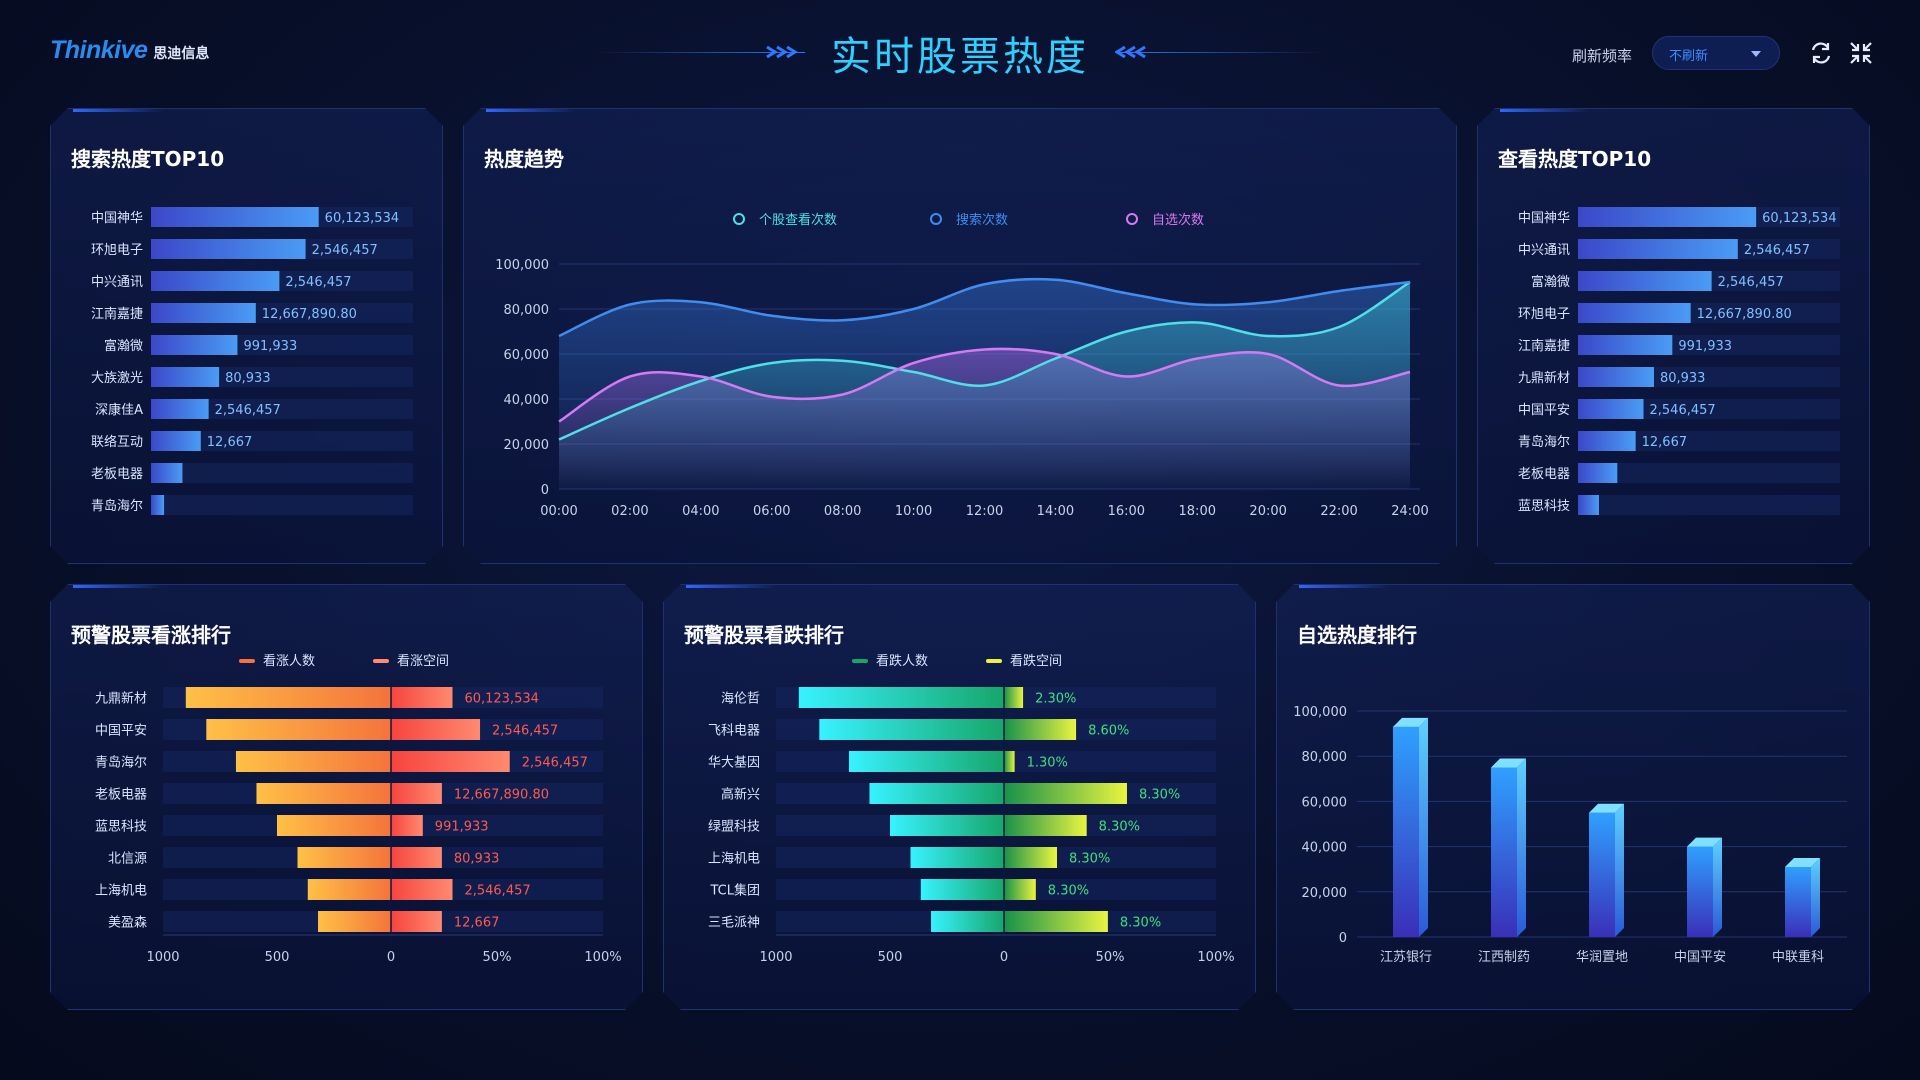 The height and width of the screenshot is (1080, 1920). I want to click on series-line, so click(984, 307).